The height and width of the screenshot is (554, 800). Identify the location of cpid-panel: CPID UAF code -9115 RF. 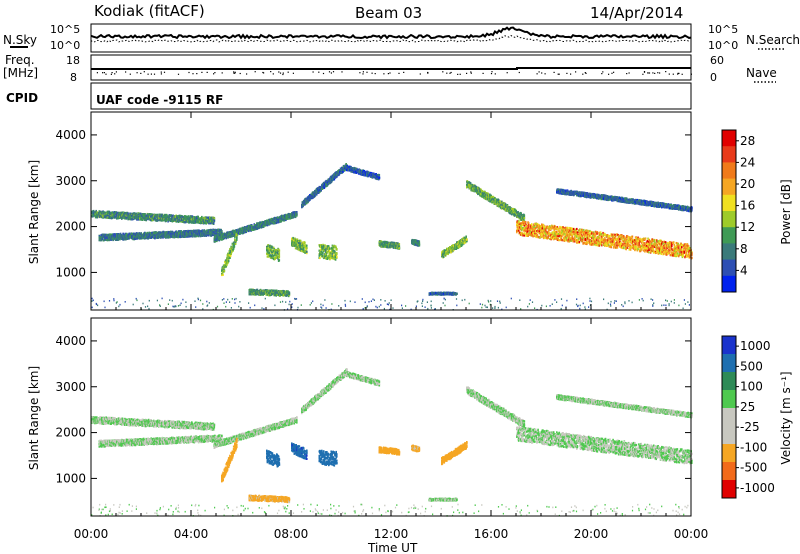
(349, 96).